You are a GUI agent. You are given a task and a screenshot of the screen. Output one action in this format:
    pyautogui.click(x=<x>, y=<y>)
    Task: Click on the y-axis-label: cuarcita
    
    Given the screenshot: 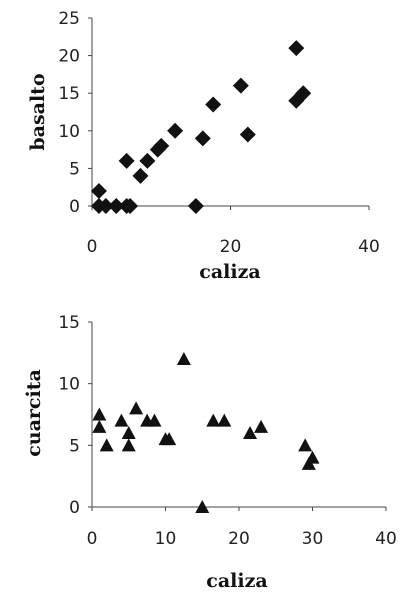 What is the action you would take?
    pyautogui.click(x=34, y=413)
    